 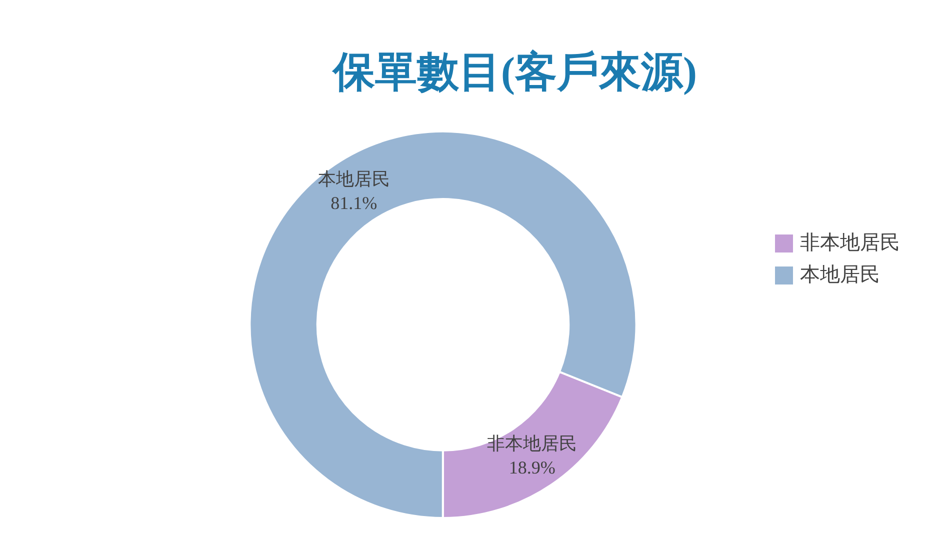 What do you see at coordinates (354, 203) in the screenshot?
I see `data-label: 81.1%` at bounding box center [354, 203].